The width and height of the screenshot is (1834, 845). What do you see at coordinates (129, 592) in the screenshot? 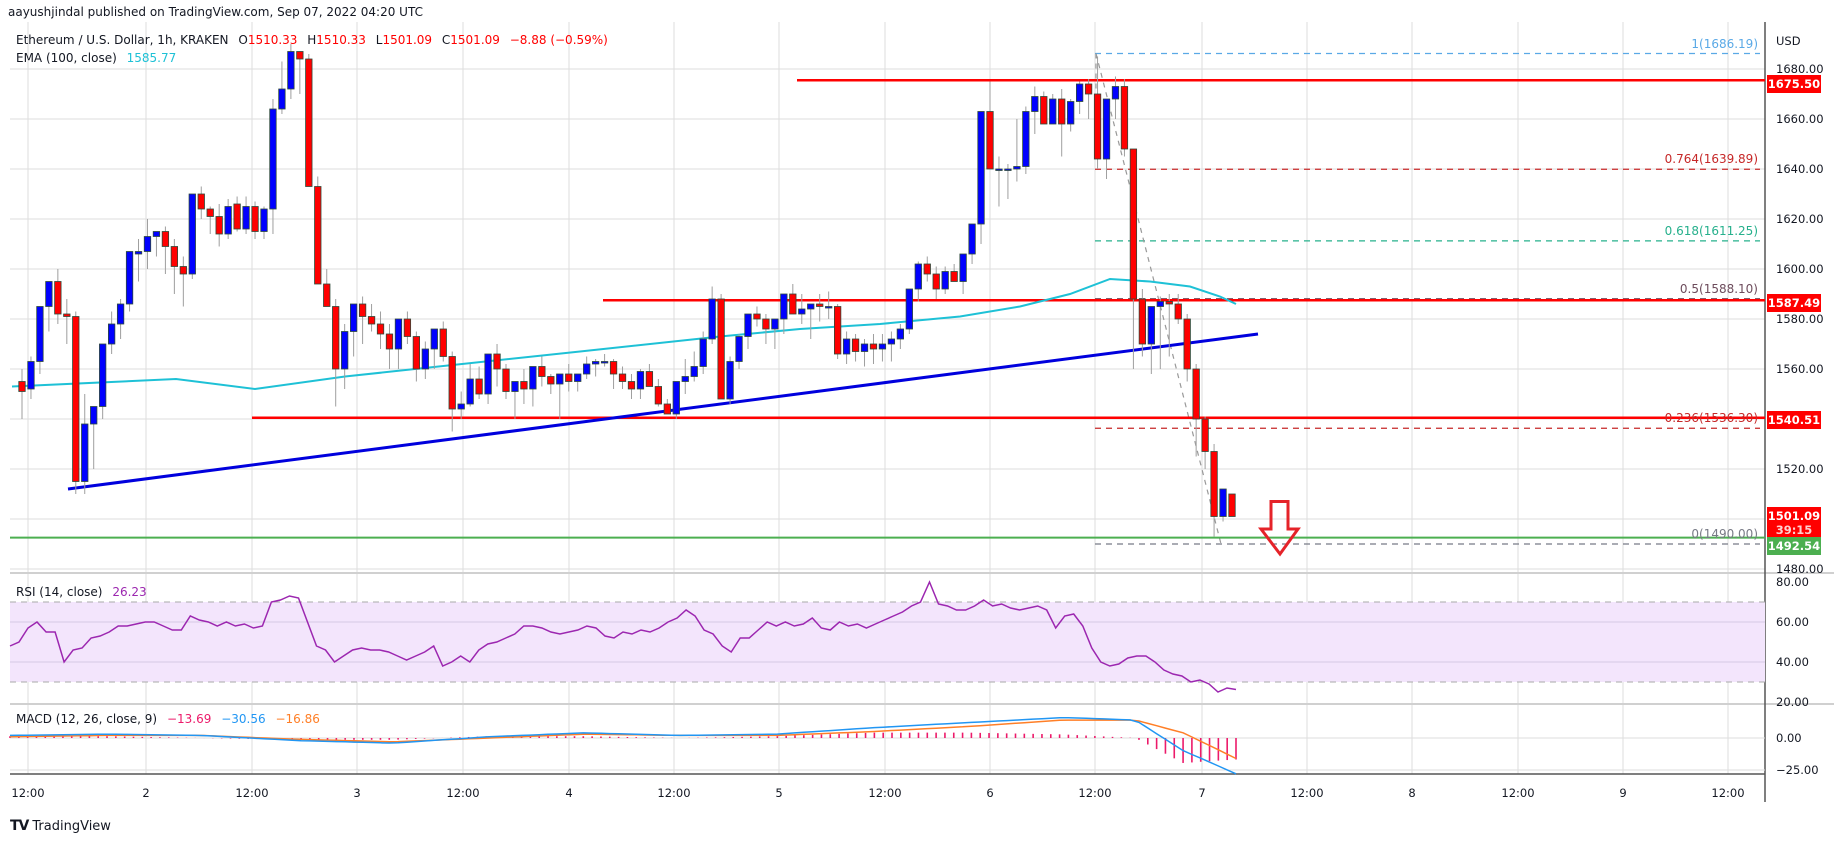
I see `rsi-value: 26.23` at bounding box center [129, 592].